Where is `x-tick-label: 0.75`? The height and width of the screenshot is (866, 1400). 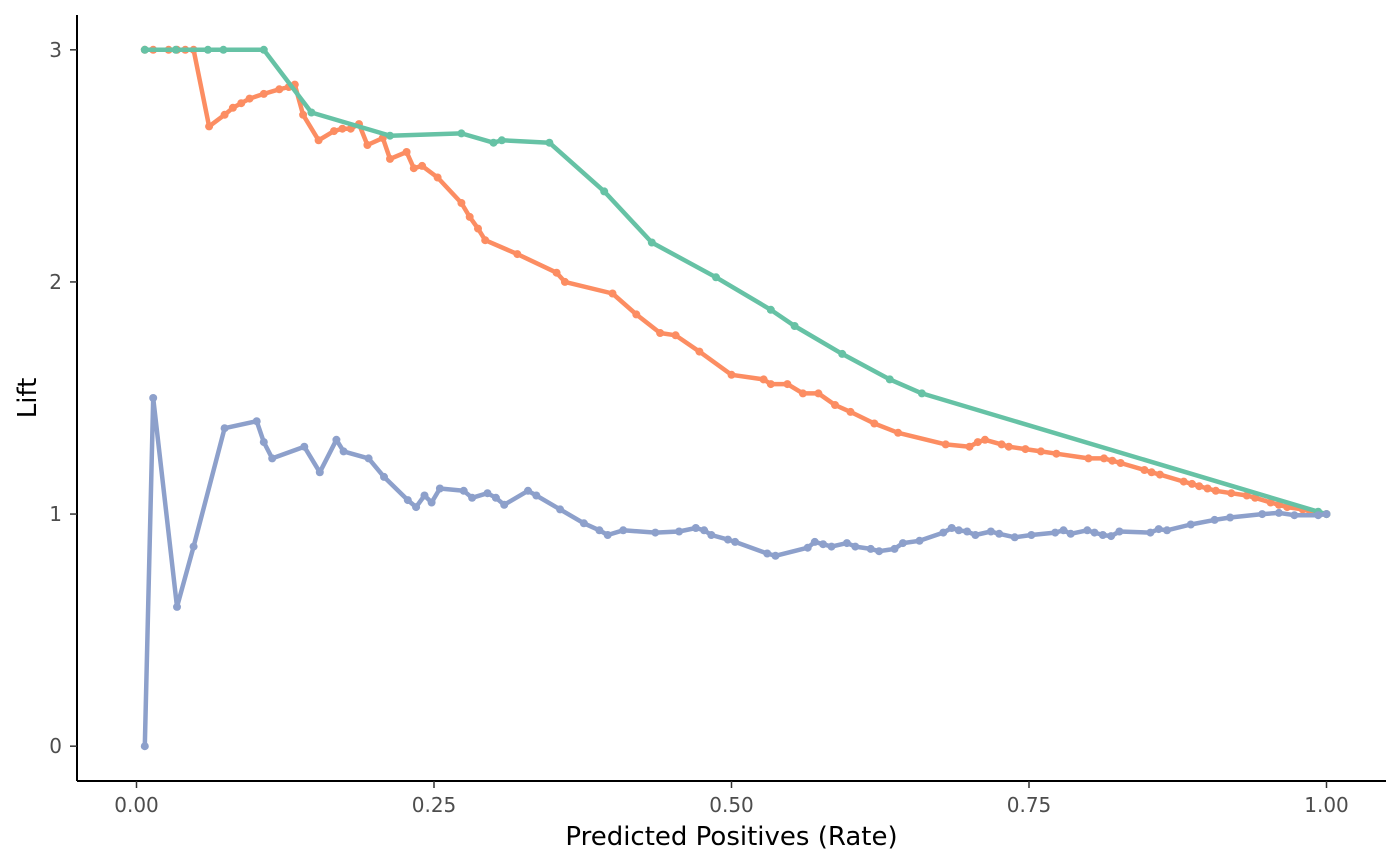 x-tick-label: 0.75 is located at coordinates (1029, 805).